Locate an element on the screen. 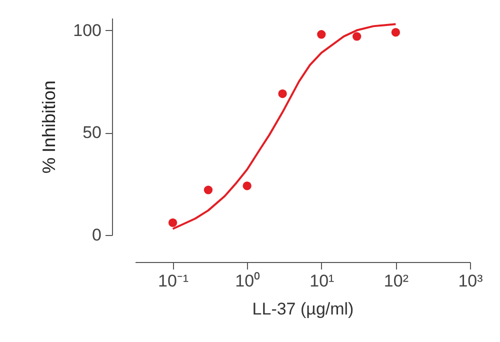 Image resolution: width=500 pixels, height=342 pixels. x-tick-label: 10² is located at coordinates (396, 281).